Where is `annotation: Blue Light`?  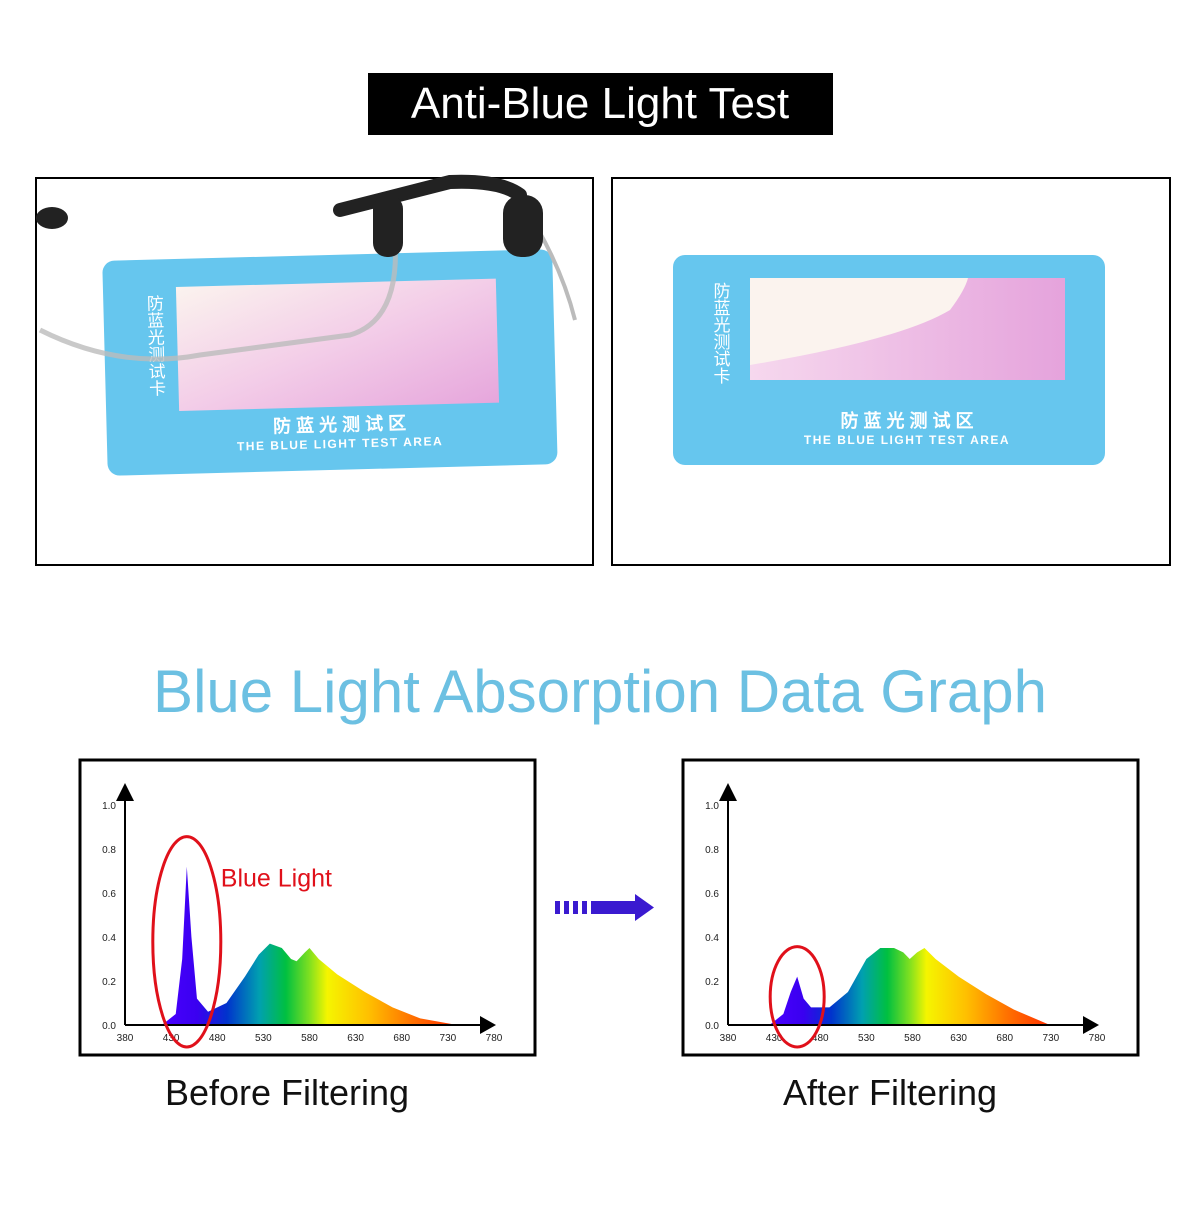
annotation: Blue Light is located at coordinates (276, 879).